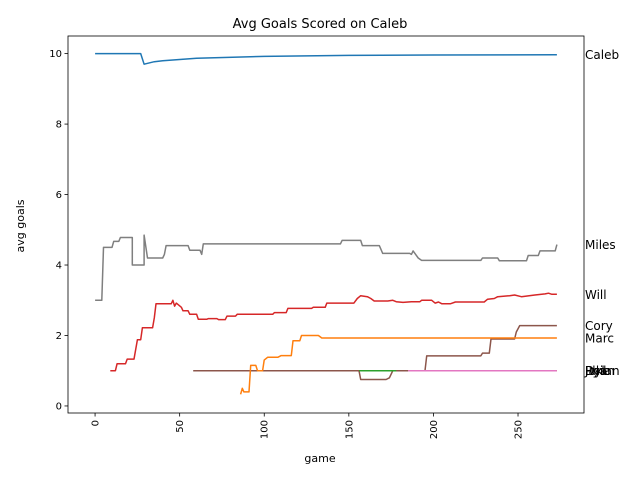 Image resolution: width=640 pixels, height=480 pixels. I want to click on end-label-caleb: Caleb, so click(602, 55).